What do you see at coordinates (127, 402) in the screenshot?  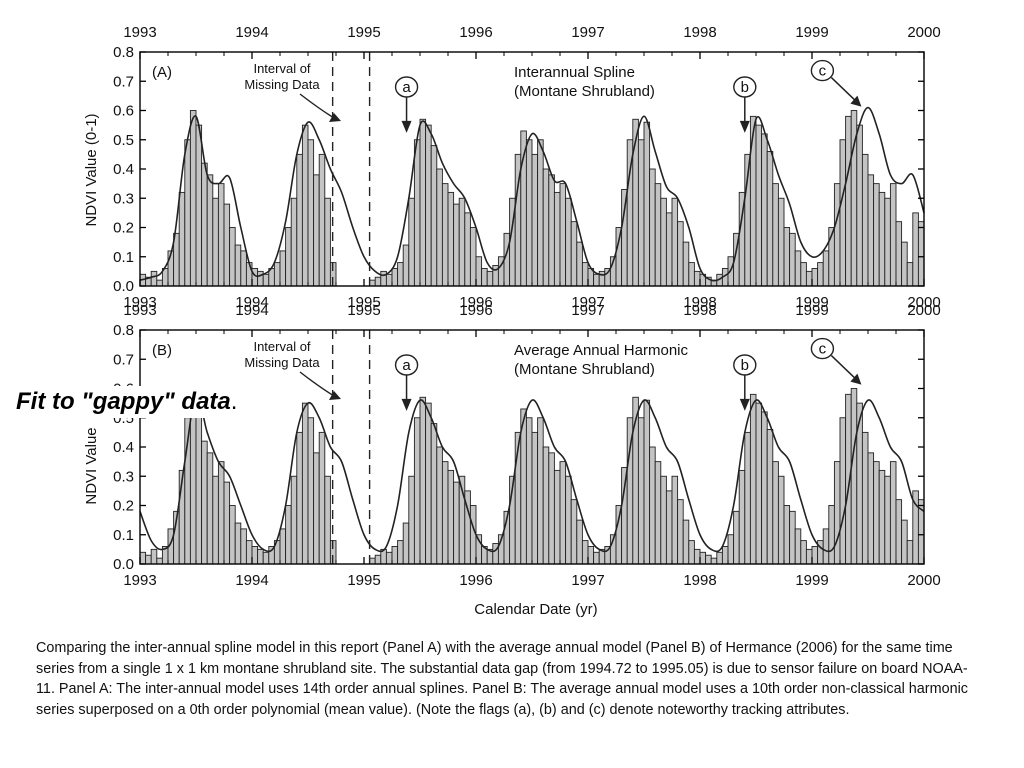 I see `overlay-title: Fit to "gappy" data.` at bounding box center [127, 402].